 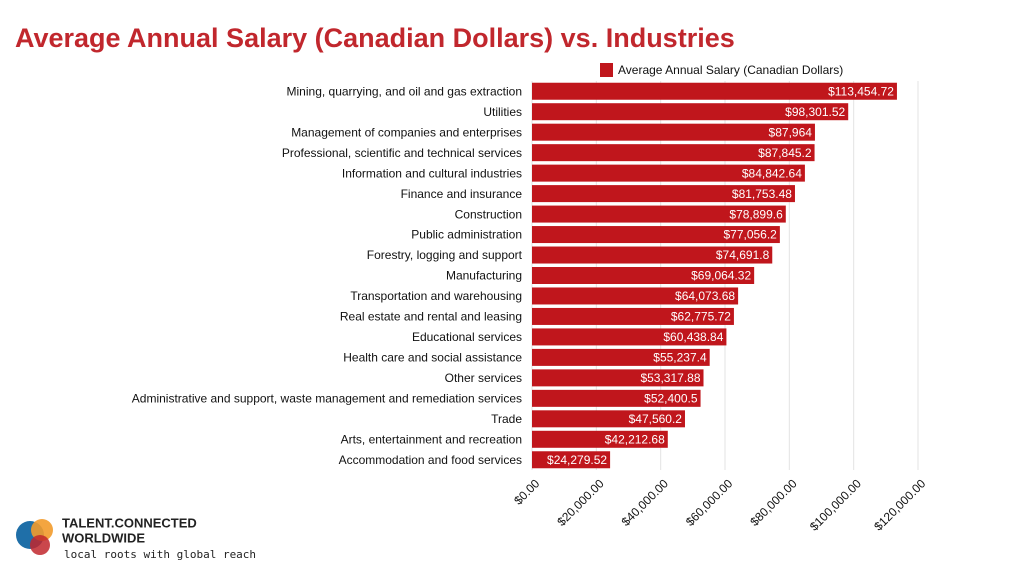 I want to click on y-tick-label: Information and cultural industries, so click(x=432, y=173).